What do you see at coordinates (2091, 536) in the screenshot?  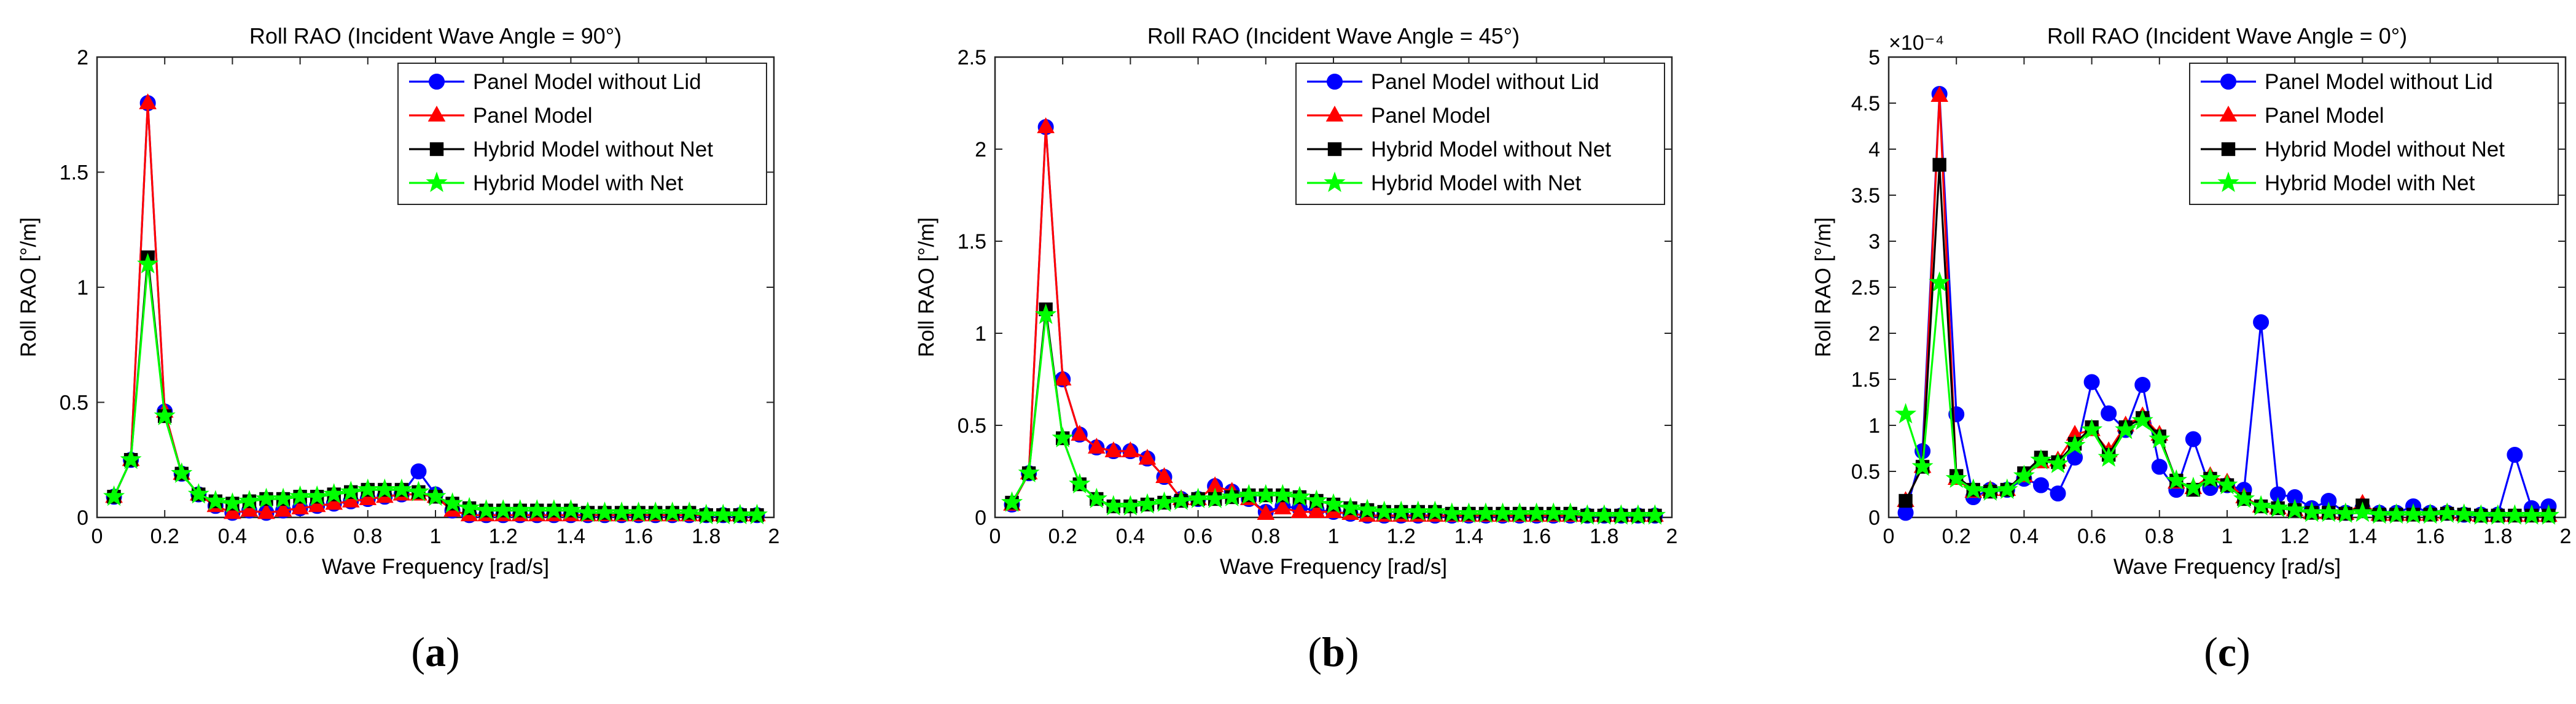 I see `x-tick-label: 0.6` at bounding box center [2091, 536].